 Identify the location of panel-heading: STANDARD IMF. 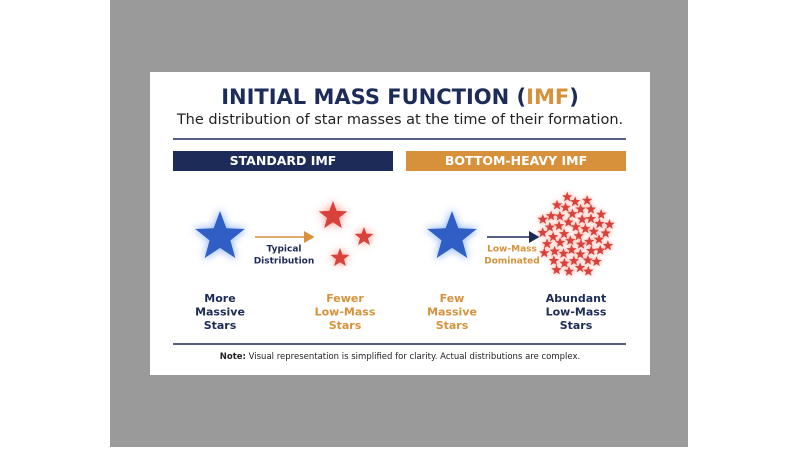
(283, 160).